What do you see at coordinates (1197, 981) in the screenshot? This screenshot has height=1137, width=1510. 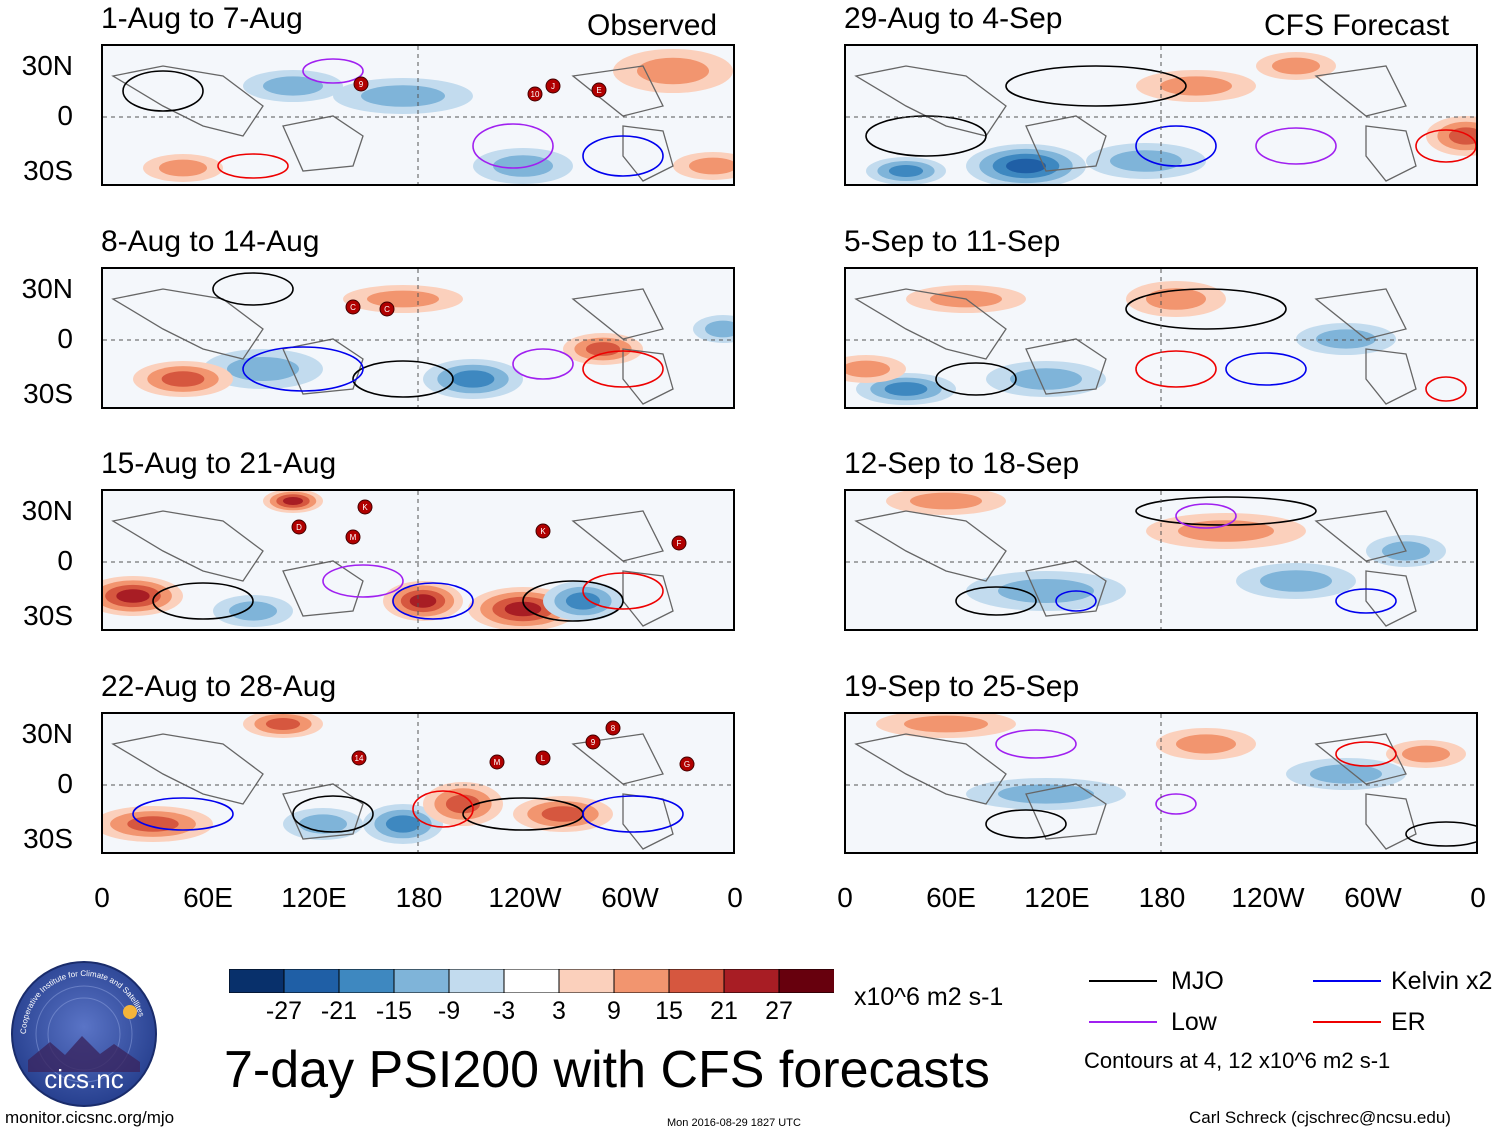 I see `legend-label-mjo: MJO` at bounding box center [1197, 981].